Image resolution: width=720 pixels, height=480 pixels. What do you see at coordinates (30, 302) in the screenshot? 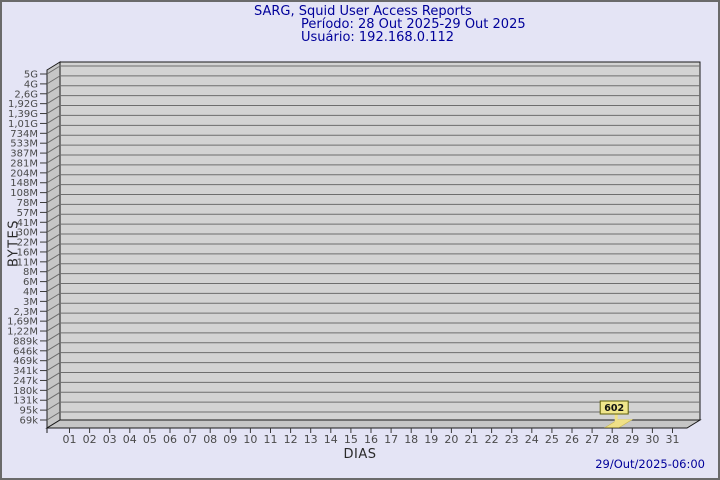
I see `y-axis-tick-label: 3M` at bounding box center [30, 302].